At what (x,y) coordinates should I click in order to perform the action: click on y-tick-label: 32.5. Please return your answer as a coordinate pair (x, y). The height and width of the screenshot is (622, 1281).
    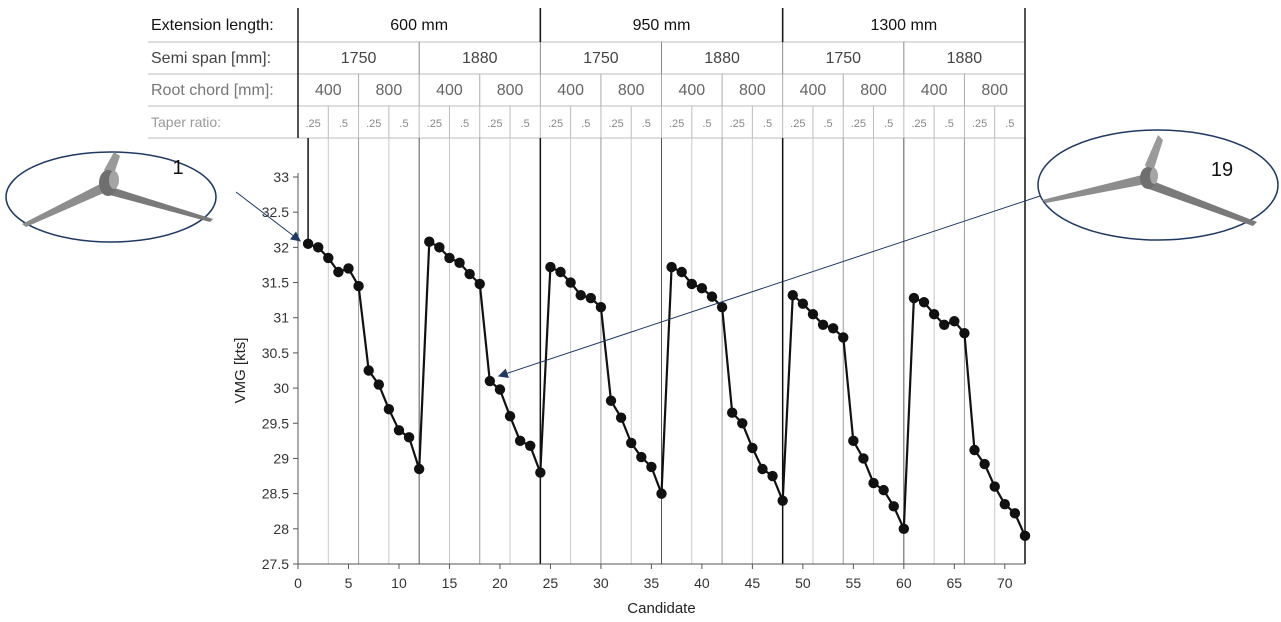
    Looking at the image, I should click on (275, 212).